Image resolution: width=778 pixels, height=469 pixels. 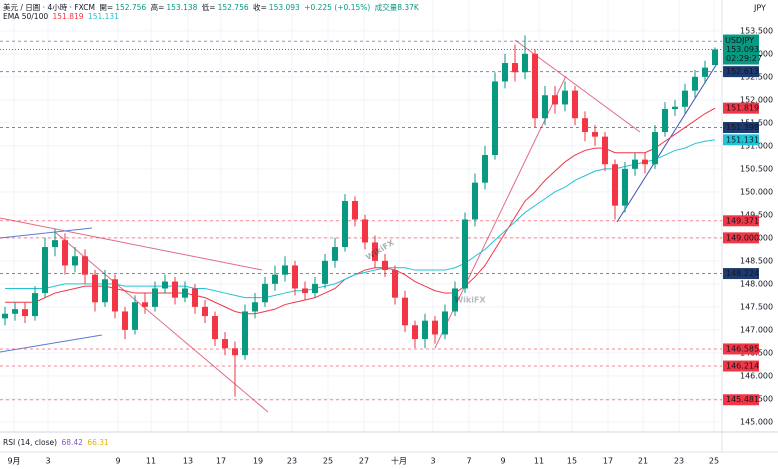 I want to click on level-label: 152.613, so click(x=742, y=71).